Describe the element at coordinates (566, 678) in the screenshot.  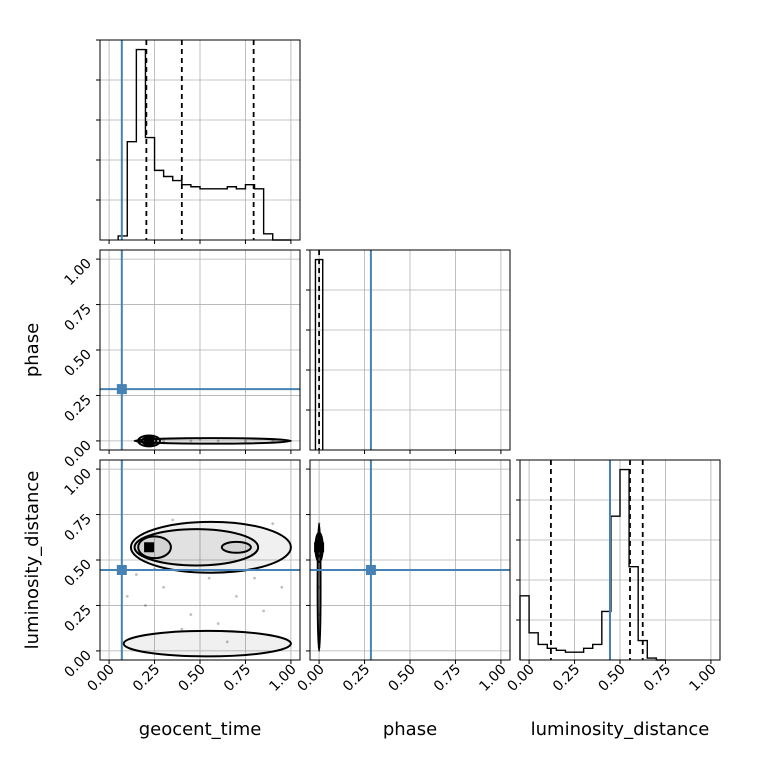
I see `xtick-label-luminosity_distance: 0.25` at that location.